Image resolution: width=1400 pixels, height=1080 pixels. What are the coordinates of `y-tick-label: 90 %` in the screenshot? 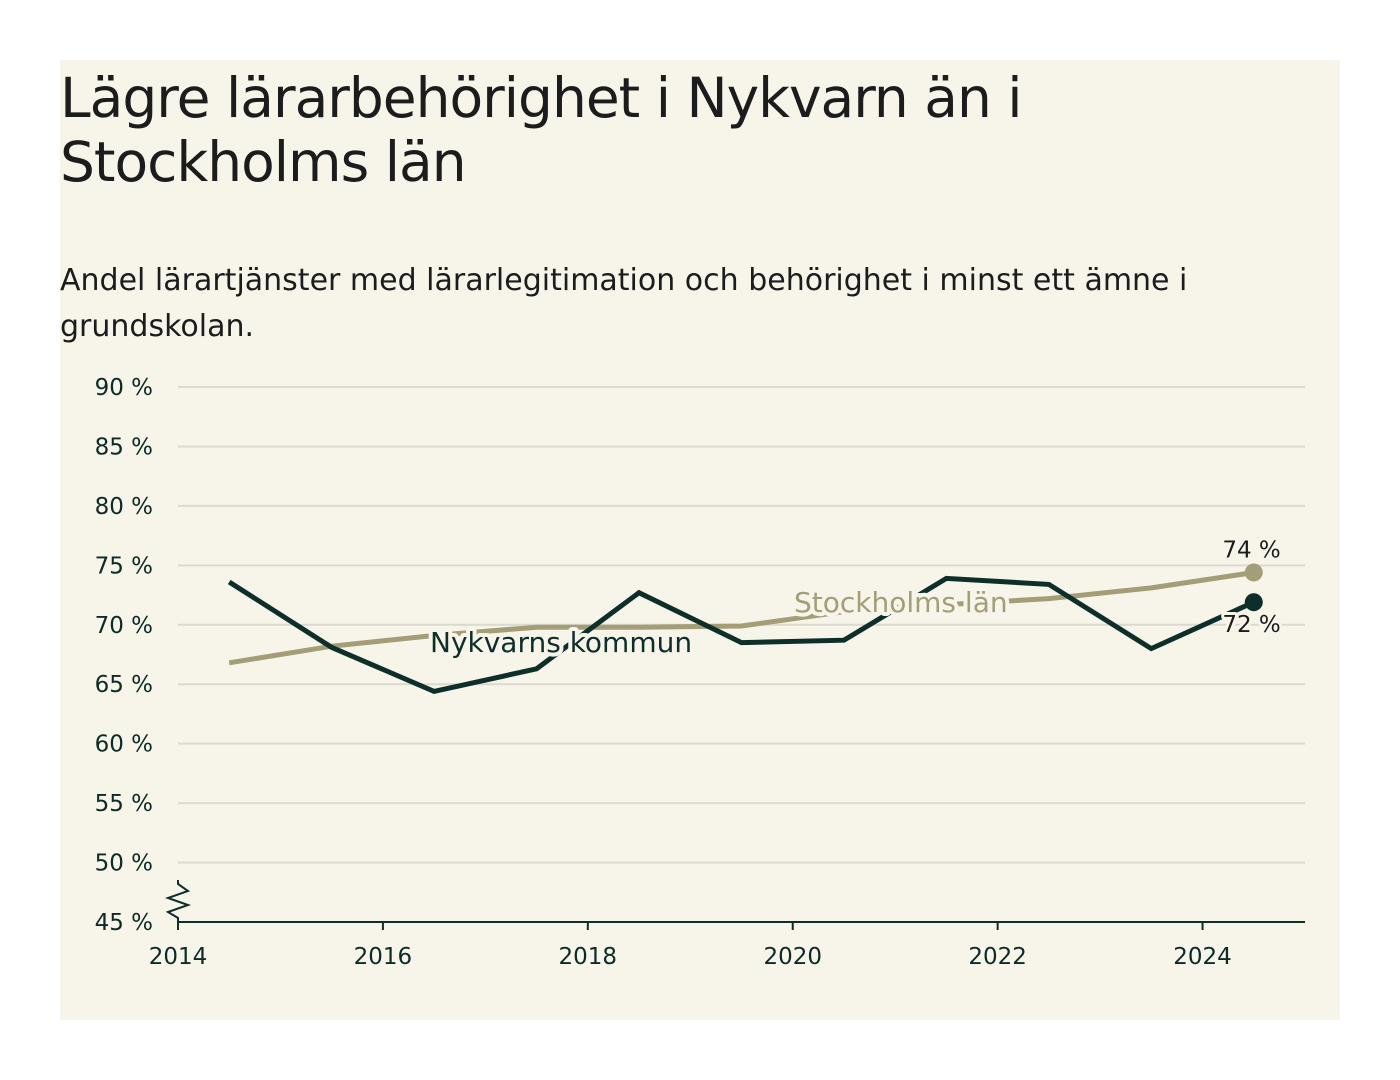 It's located at (124, 388).